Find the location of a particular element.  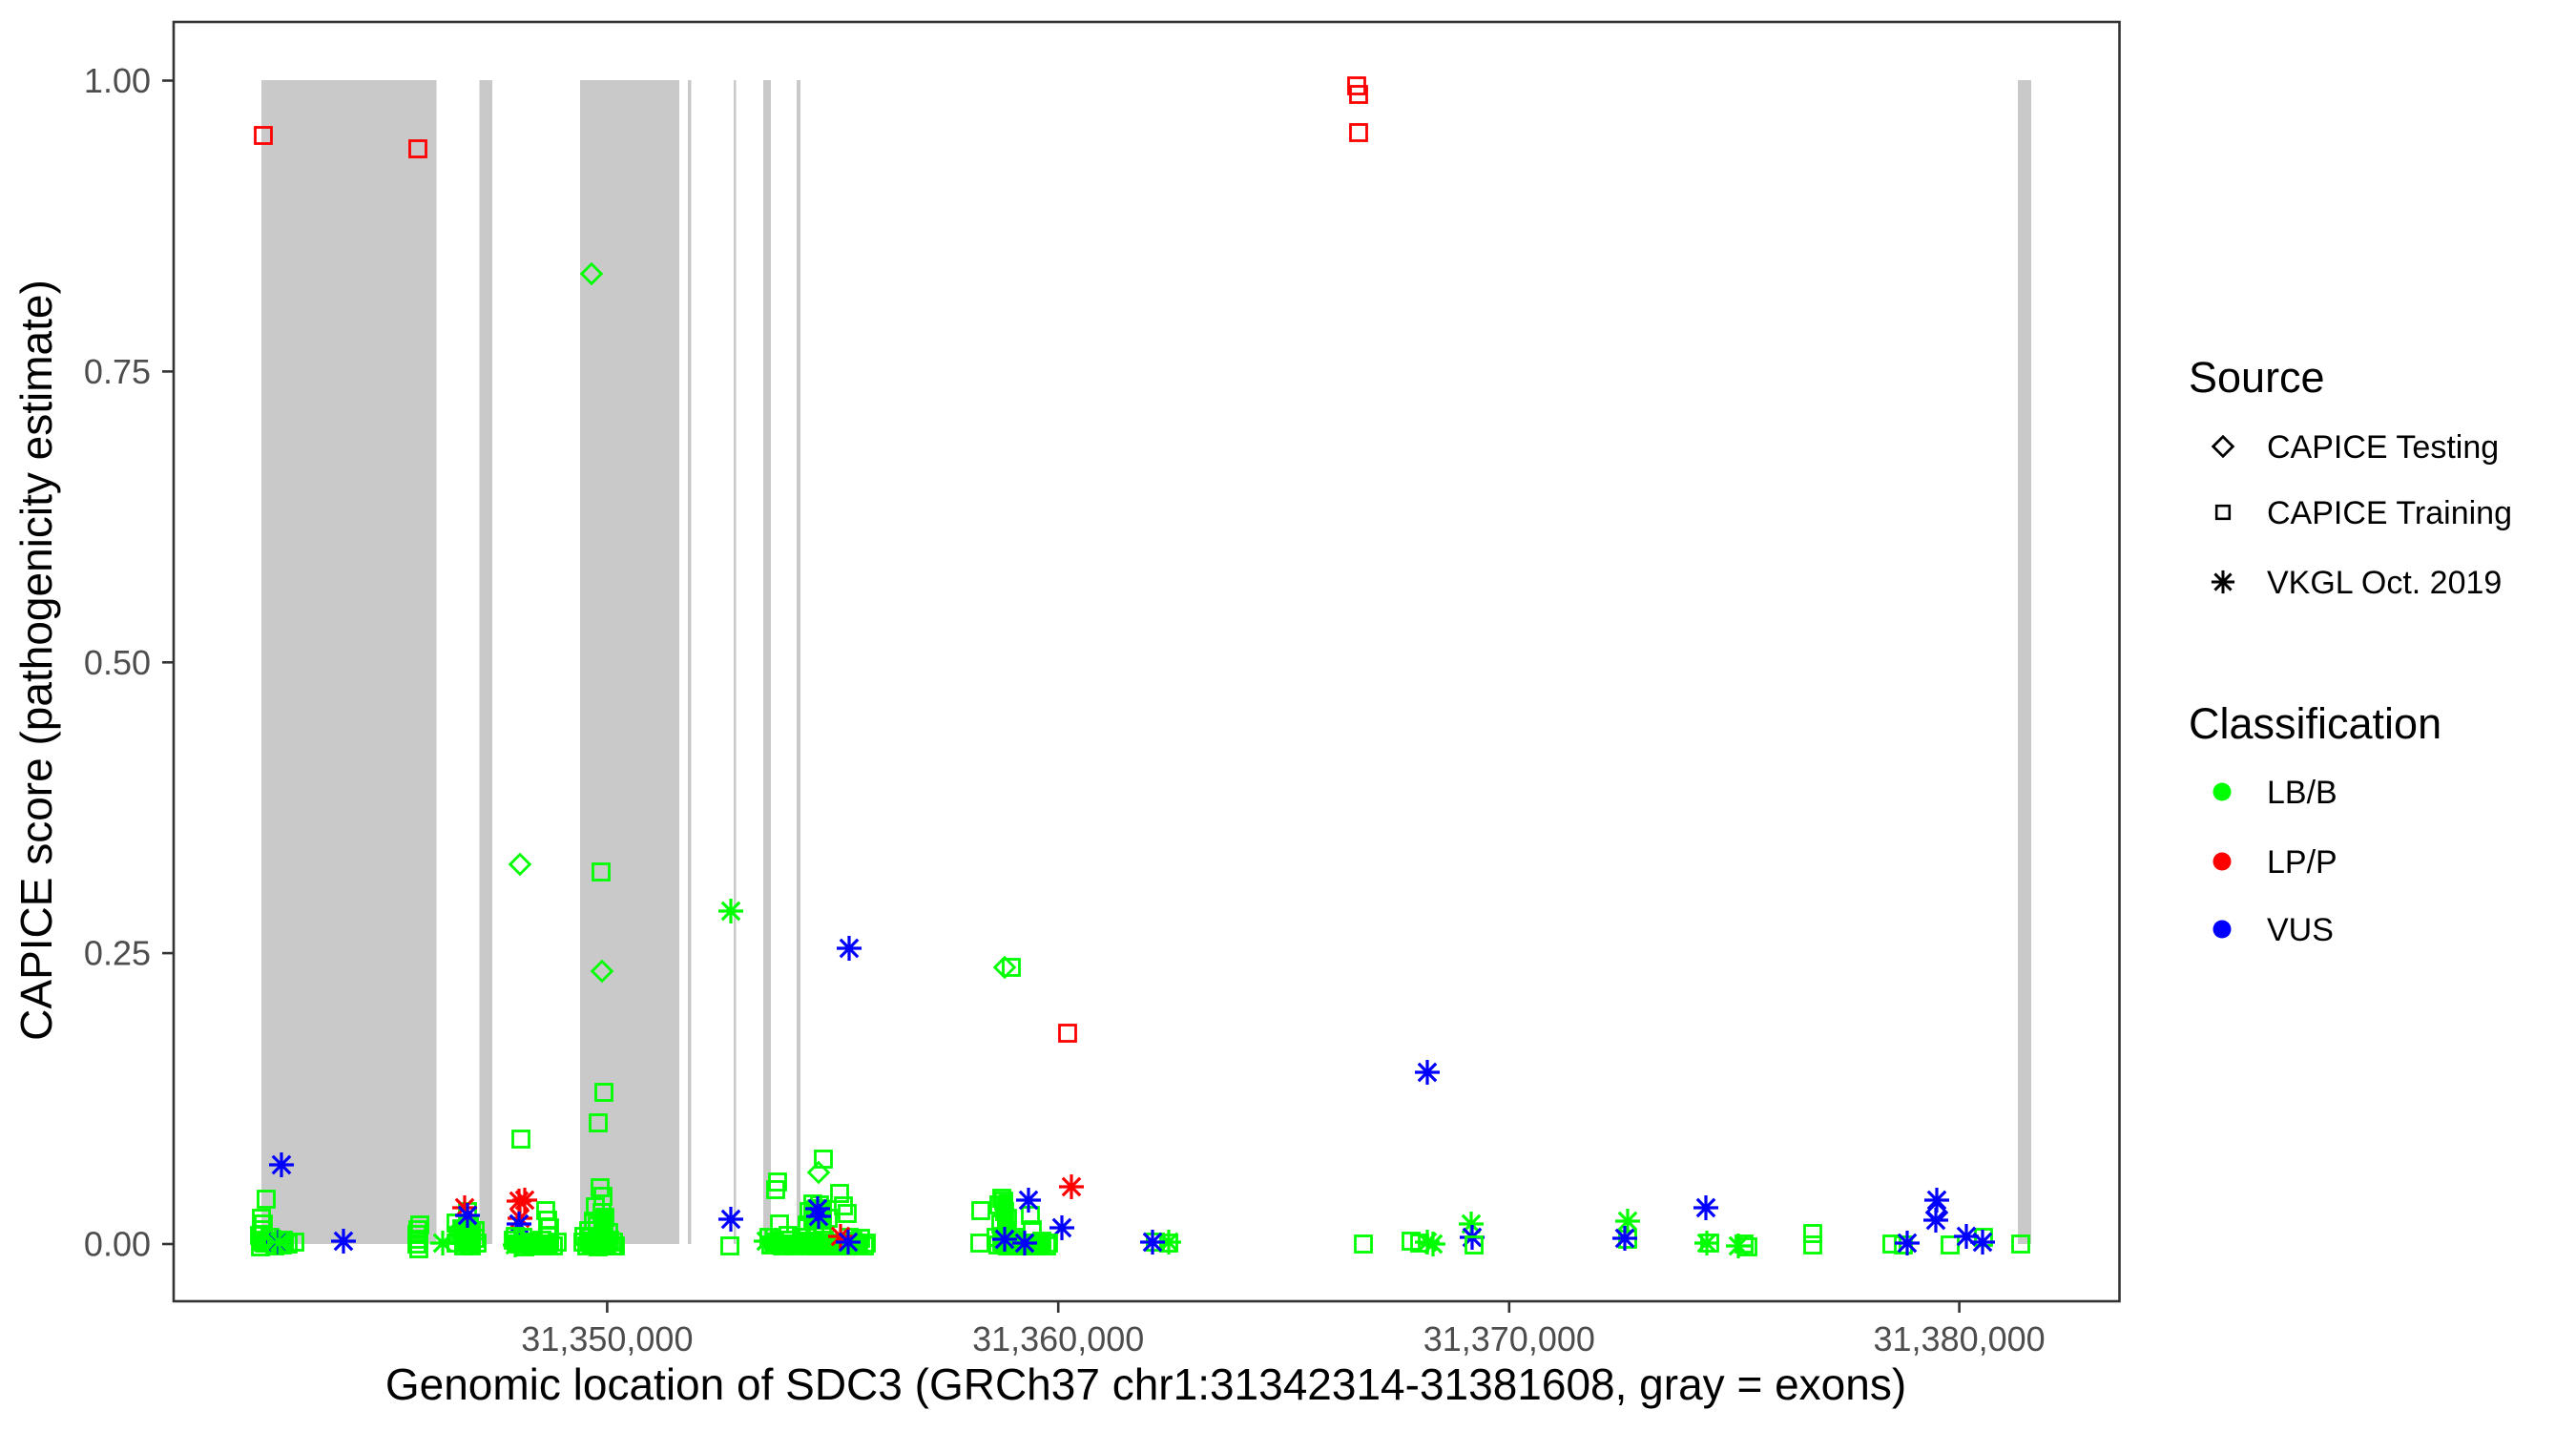

svg-text: Source is located at coordinates (2257, 377).